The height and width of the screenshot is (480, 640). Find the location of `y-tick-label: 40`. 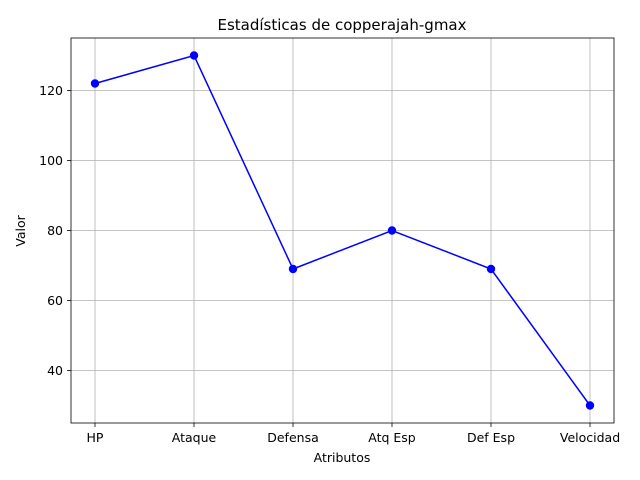

y-tick-label: 40 is located at coordinates (55, 370).